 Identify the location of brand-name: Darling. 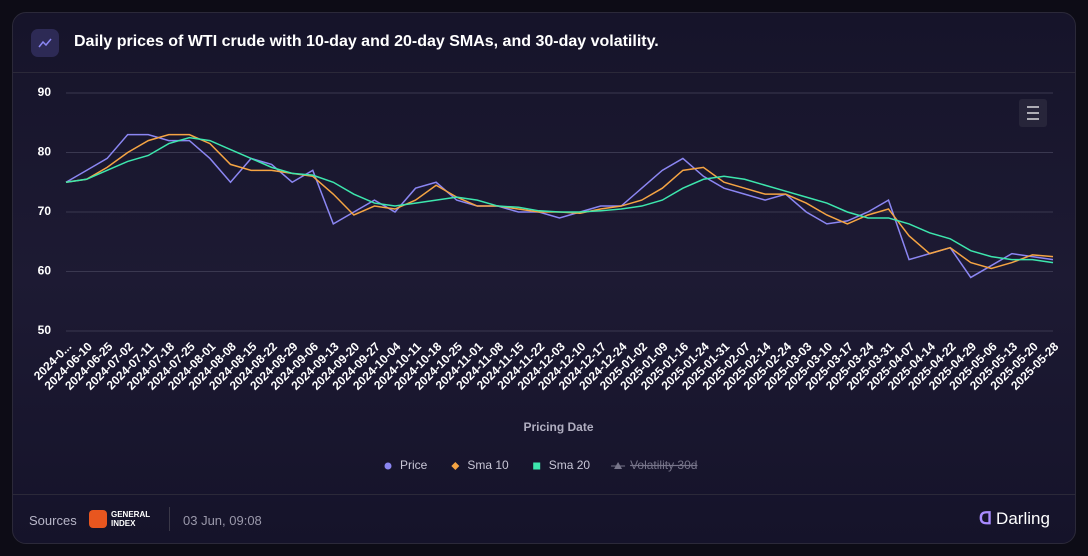
(1023, 518).